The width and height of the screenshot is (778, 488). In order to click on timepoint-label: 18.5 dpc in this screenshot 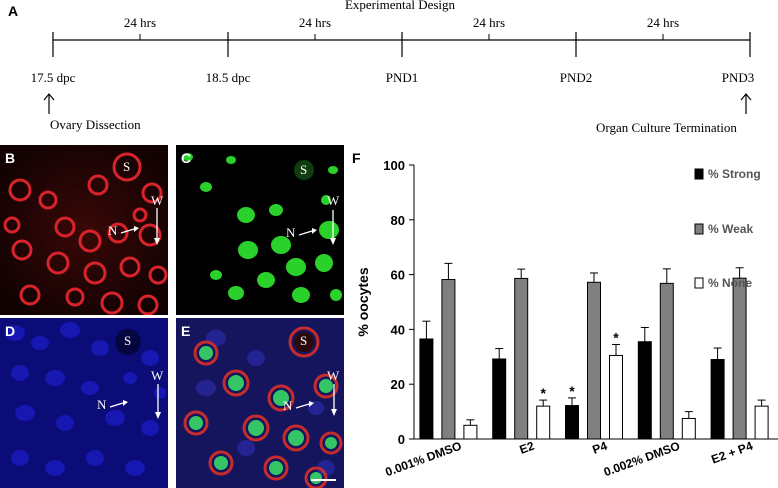, I will do `click(228, 77)`.